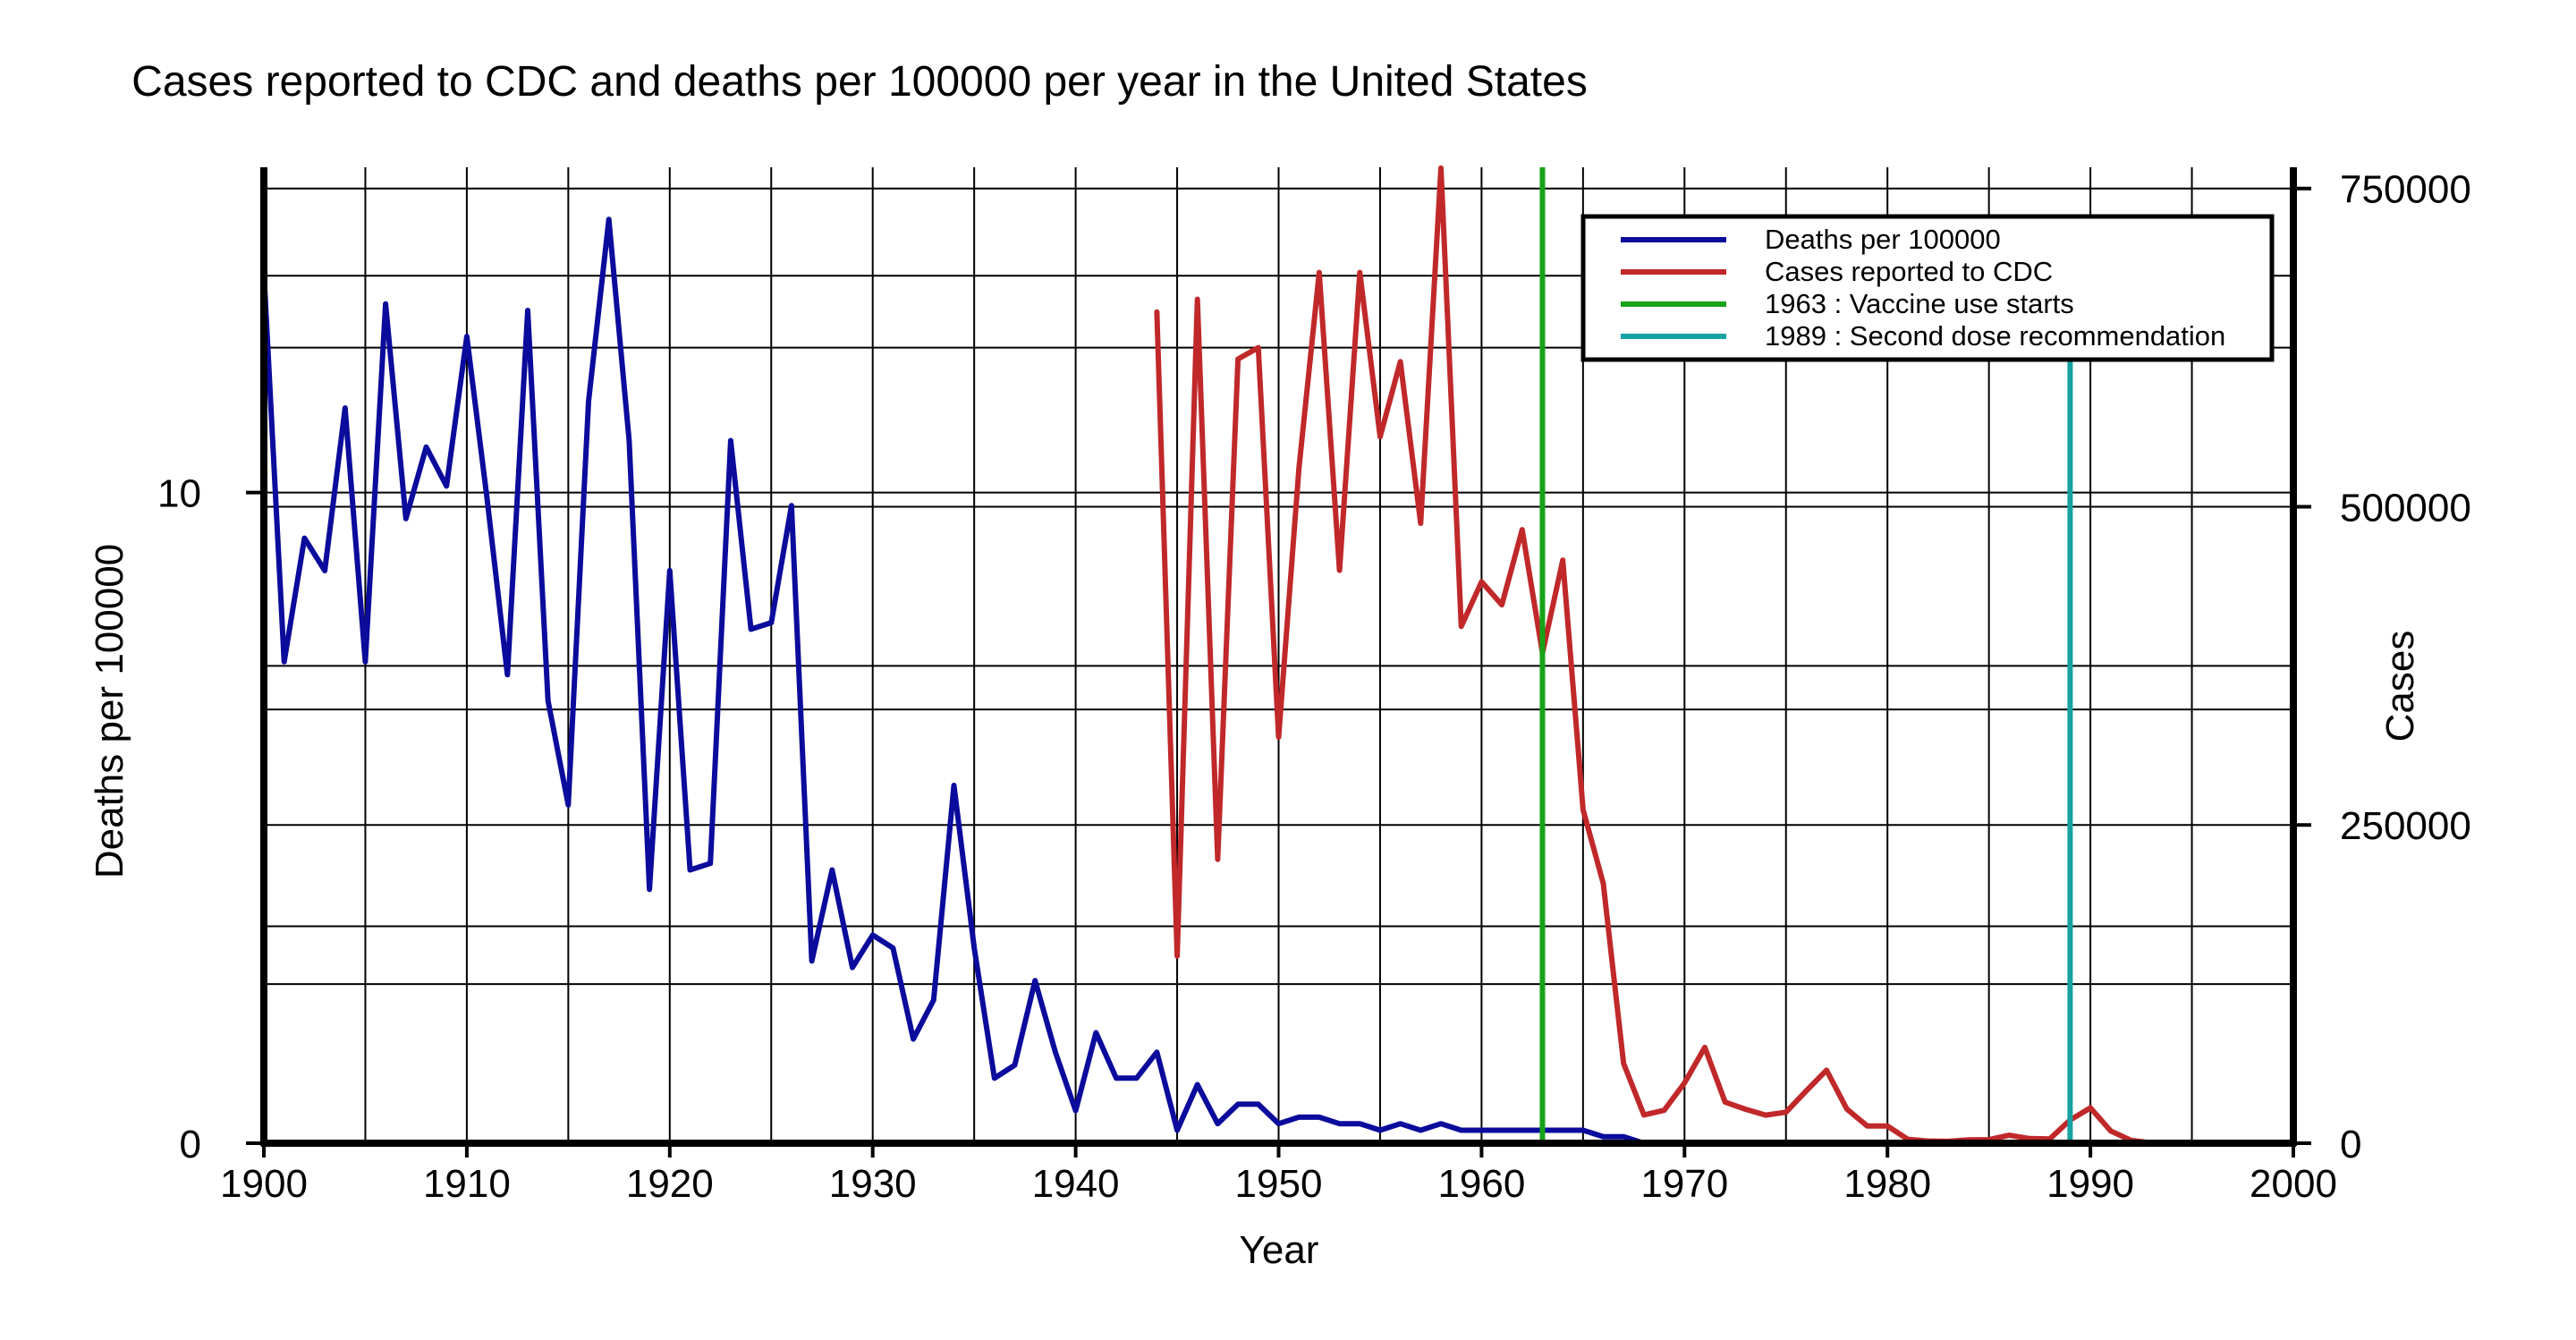 The image size is (2576, 1340). Describe the element at coordinates (1684, 1184) in the screenshot. I see `x-tick-label: 1970` at that location.